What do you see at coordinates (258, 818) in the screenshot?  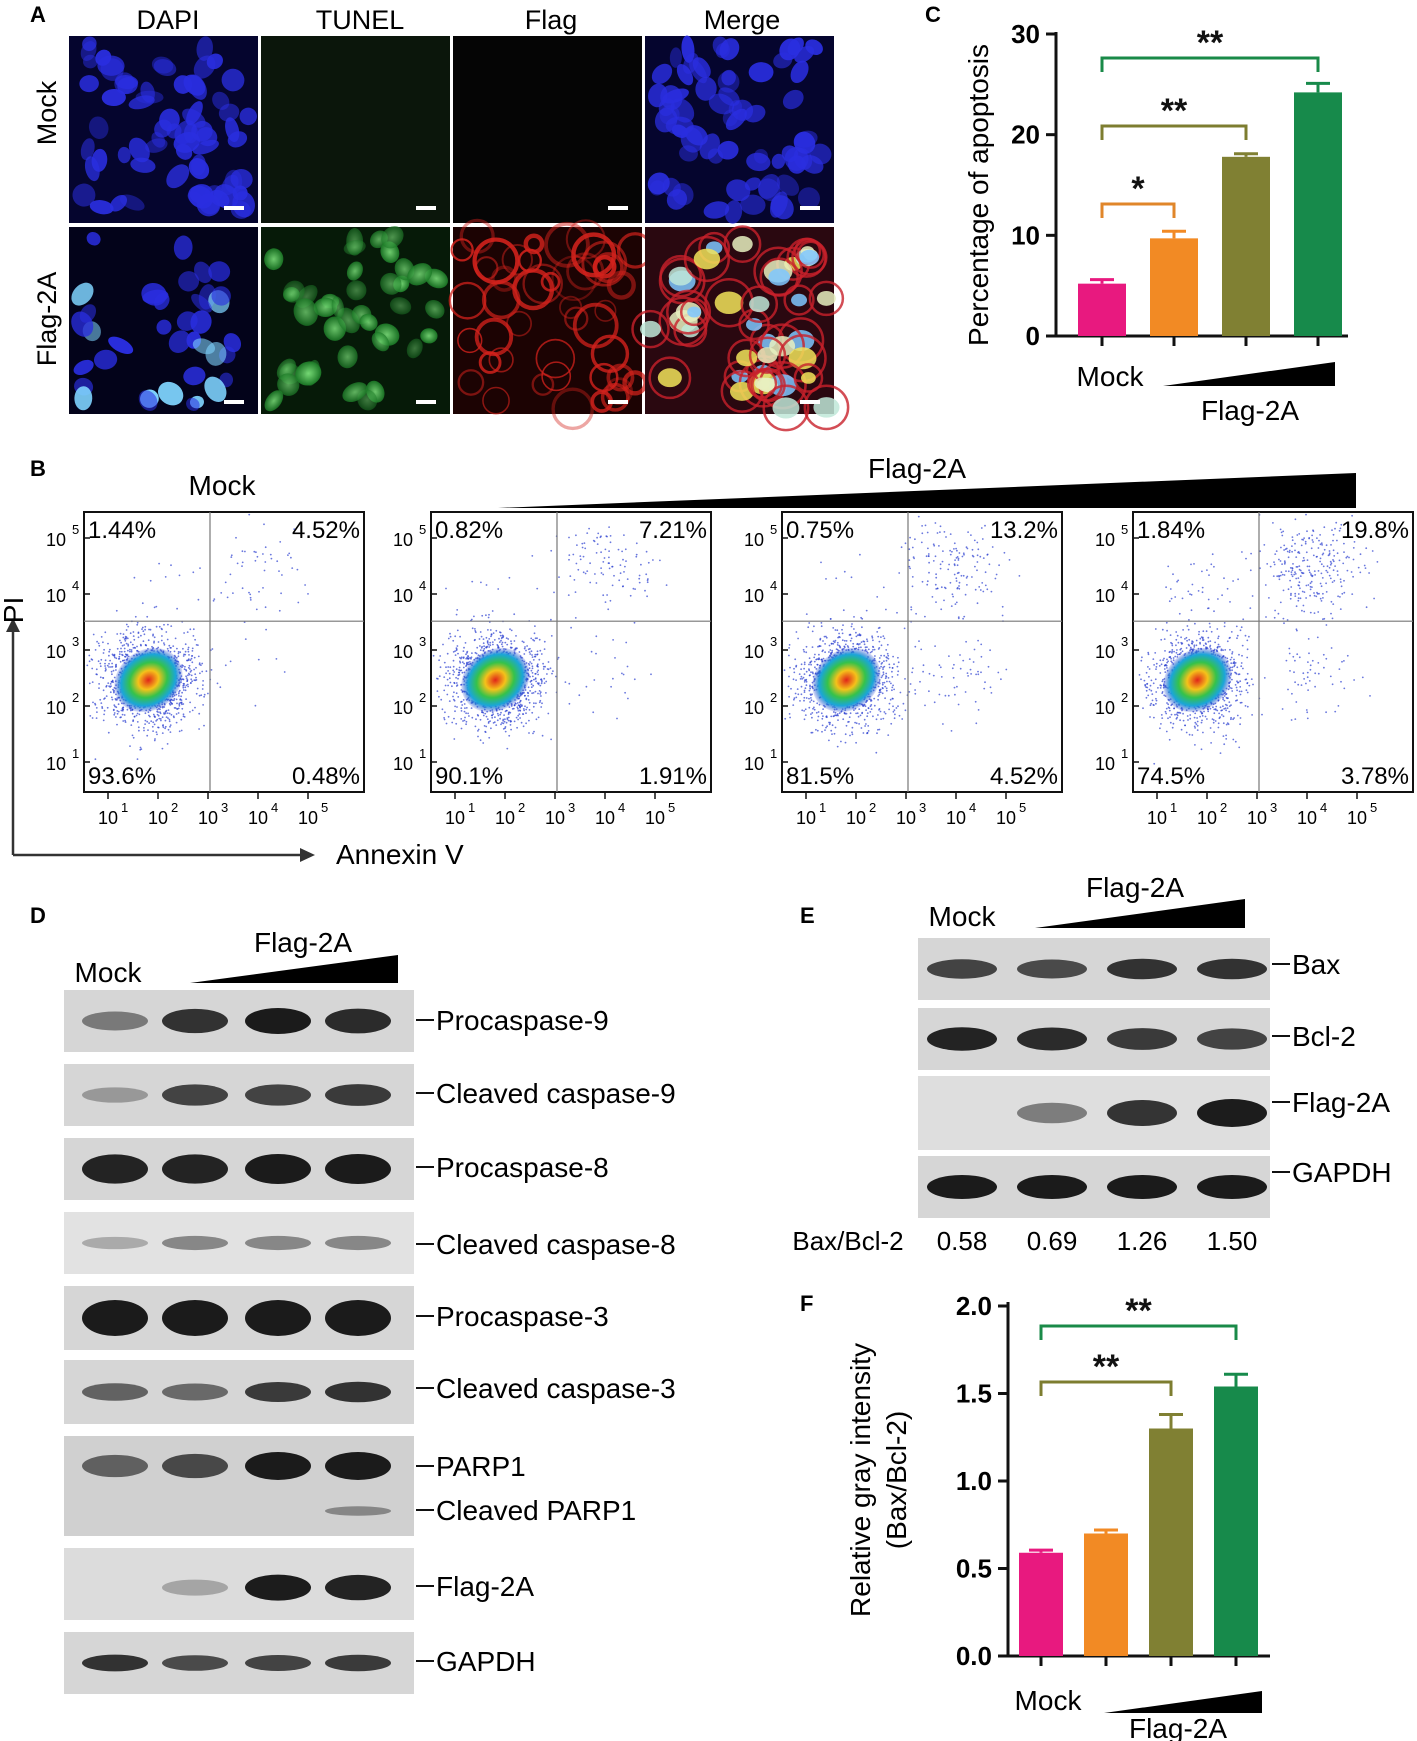 I see `x-tick-label: 10` at bounding box center [258, 818].